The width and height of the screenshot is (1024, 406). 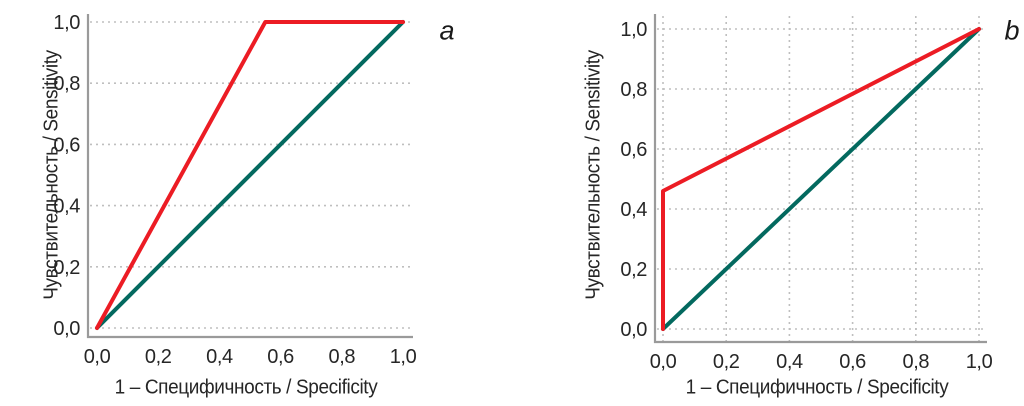 I want to click on panel-label-b: b, so click(x=1012, y=30).